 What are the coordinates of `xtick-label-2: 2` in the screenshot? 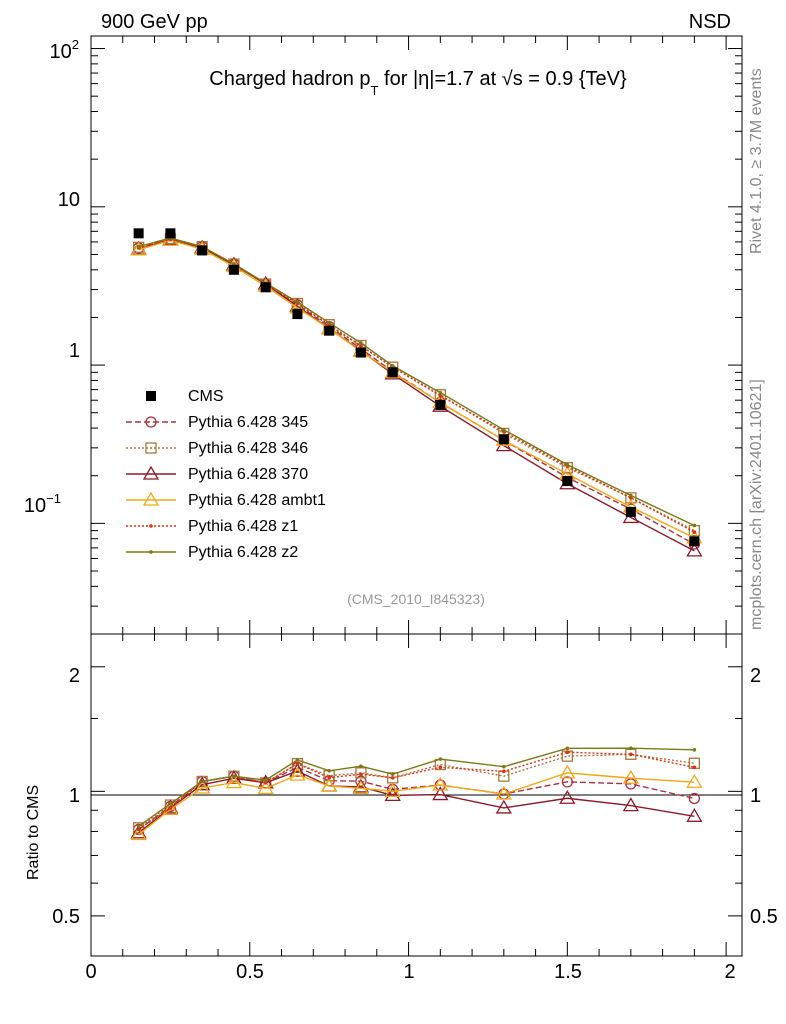 It's located at (729, 972).